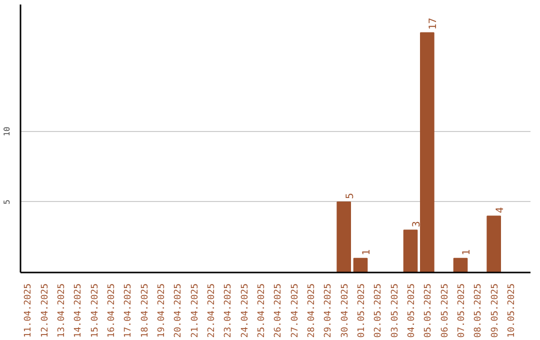 The height and width of the screenshot is (340, 540). Describe the element at coordinates (345, 310) in the screenshot. I see `x-tick-label: 30.04.2025` at that location.